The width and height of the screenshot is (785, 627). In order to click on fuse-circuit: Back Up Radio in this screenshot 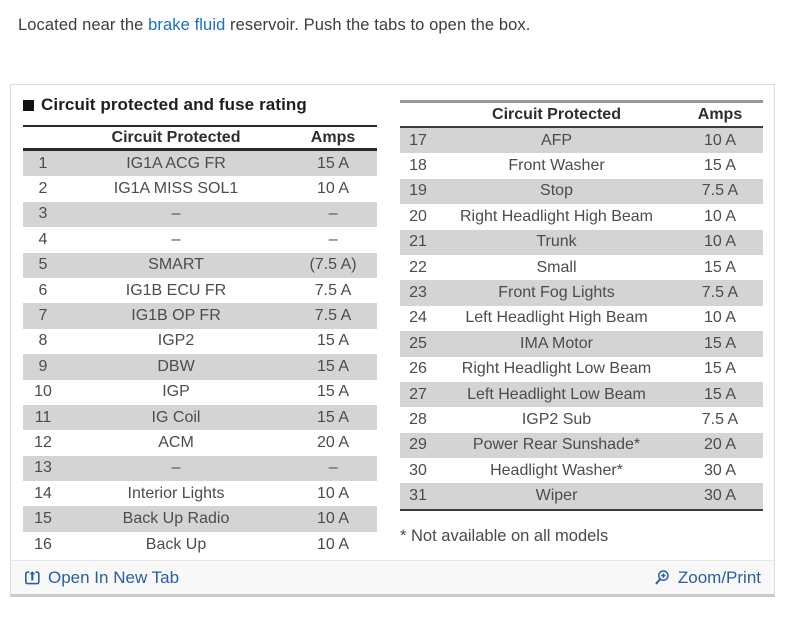, I will do `click(176, 519)`.